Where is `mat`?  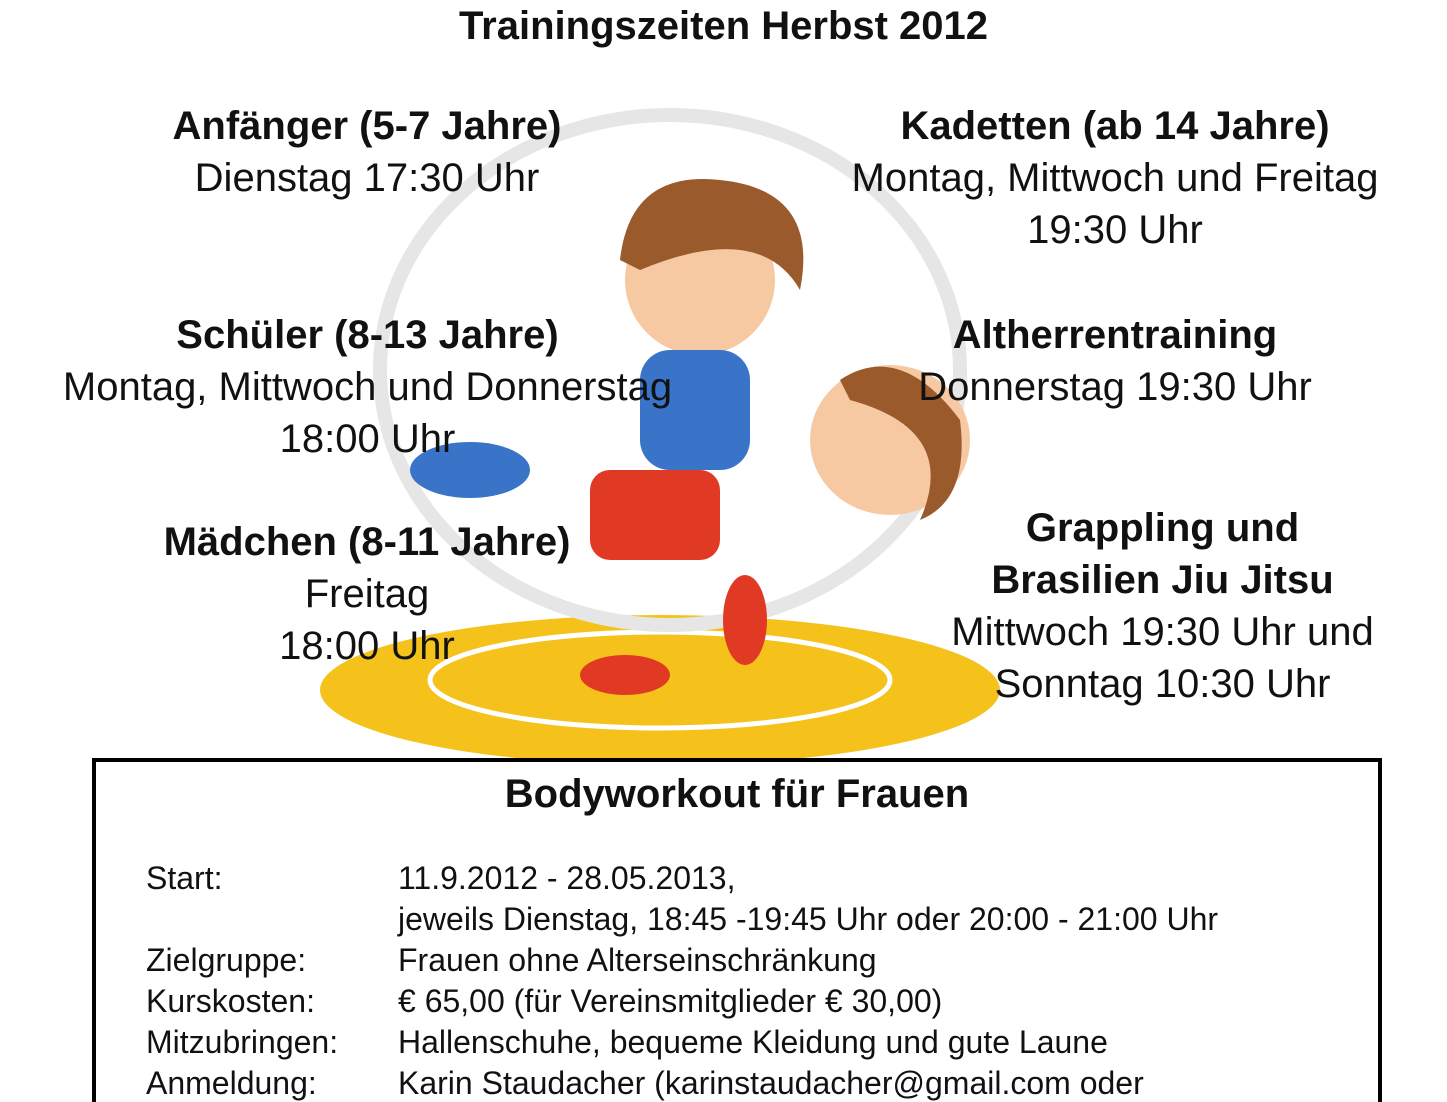
mat is located at coordinates (660, 690).